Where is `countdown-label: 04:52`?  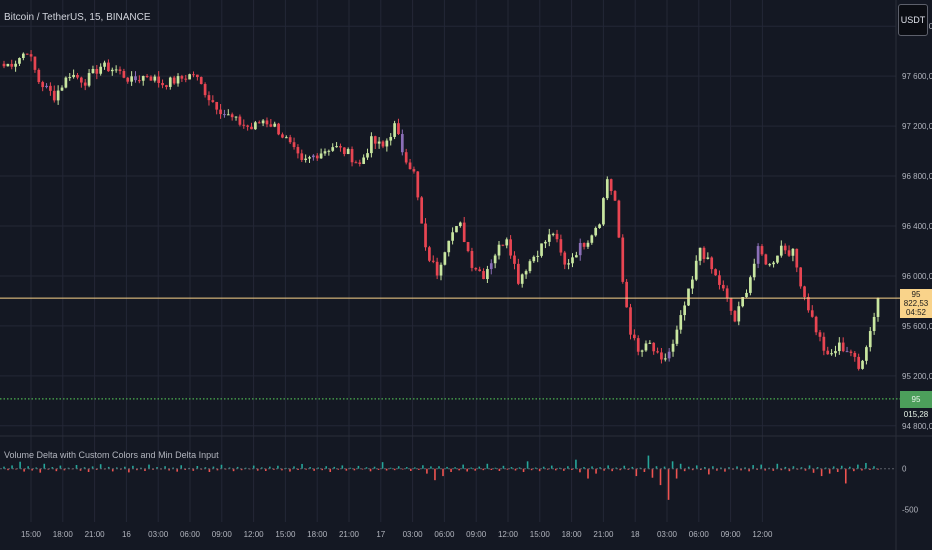
countdown-label: 04:52 is located at coordinates (916, 313).